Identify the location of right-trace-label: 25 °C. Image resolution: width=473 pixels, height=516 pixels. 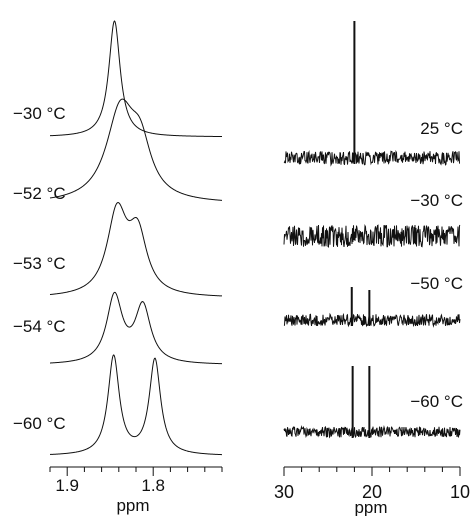
(441, 128).